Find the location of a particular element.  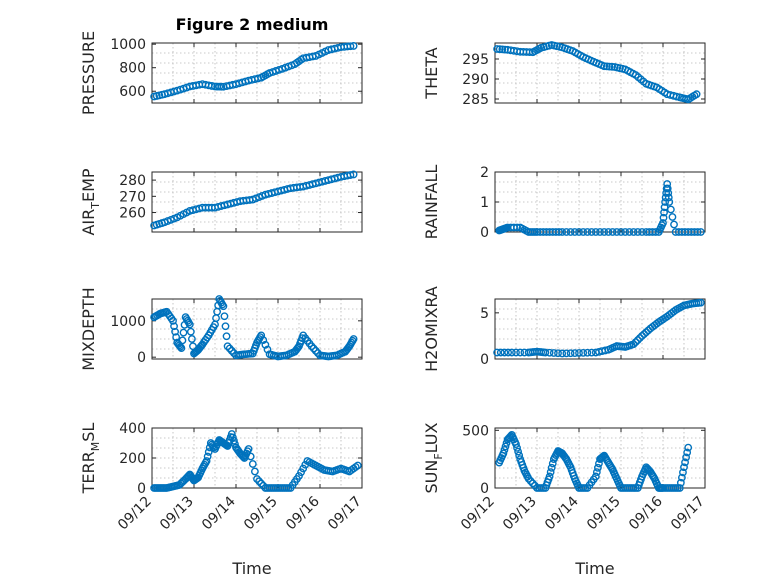

x-tick-label: 09/12 is located at coordinates (478, 514).